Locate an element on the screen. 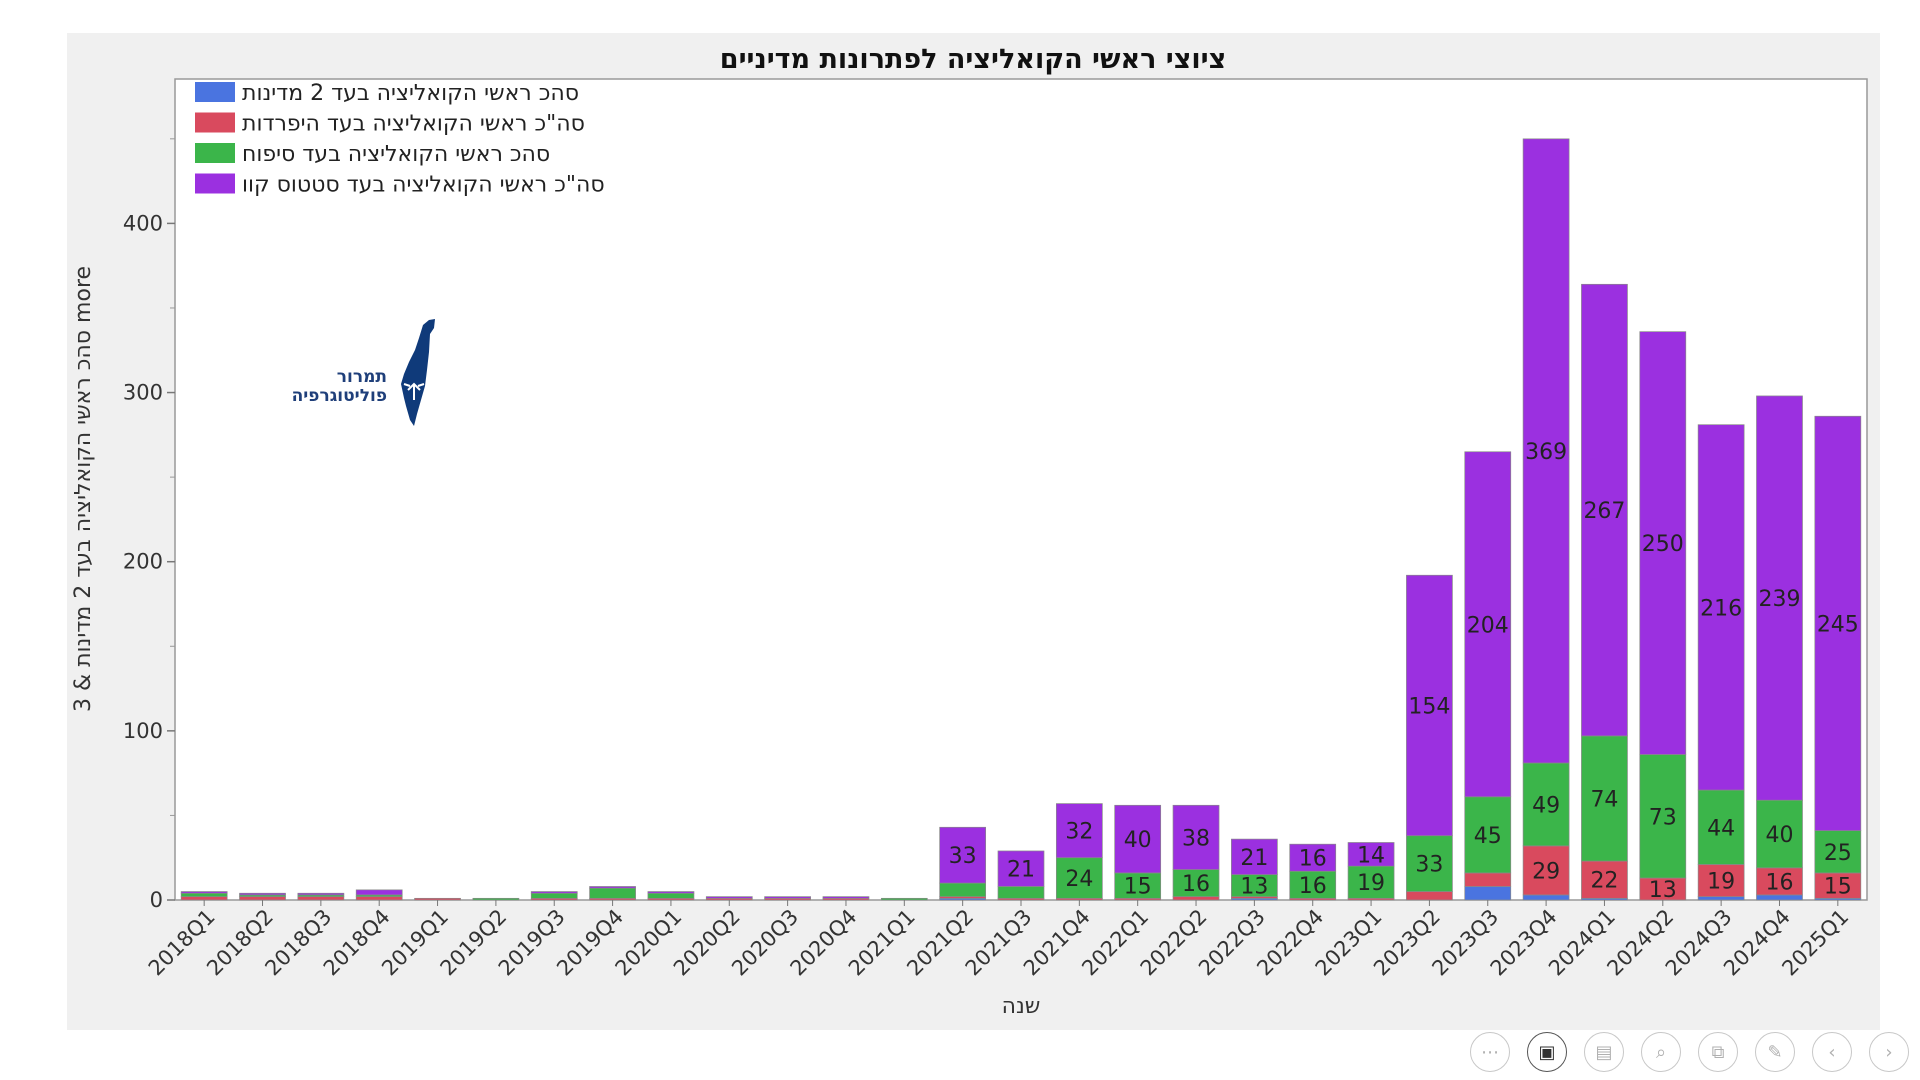 This screenshot has height=1080, width=1920. data-label: 44 is located at coordinates (1721, 828).